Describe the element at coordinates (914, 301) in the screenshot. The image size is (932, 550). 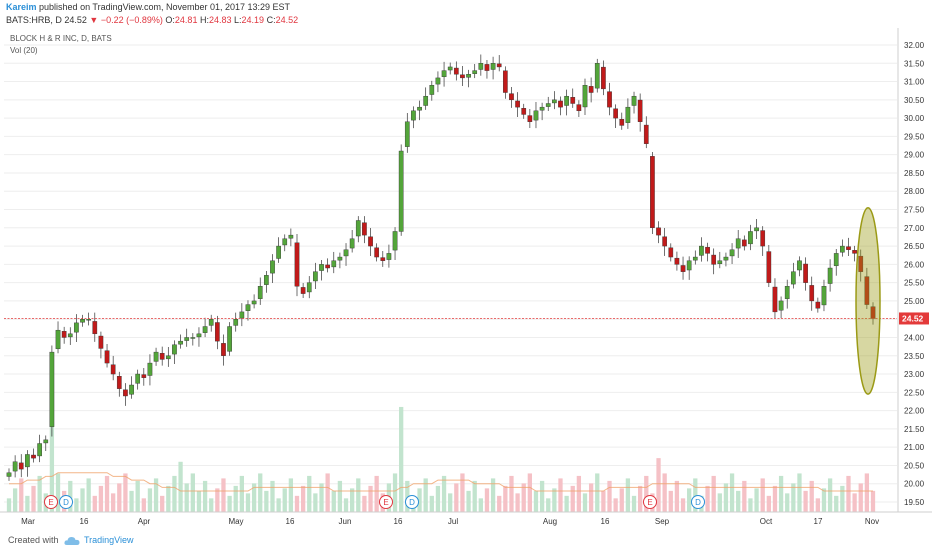
I see `price-tick-label: 25.00` at that location.